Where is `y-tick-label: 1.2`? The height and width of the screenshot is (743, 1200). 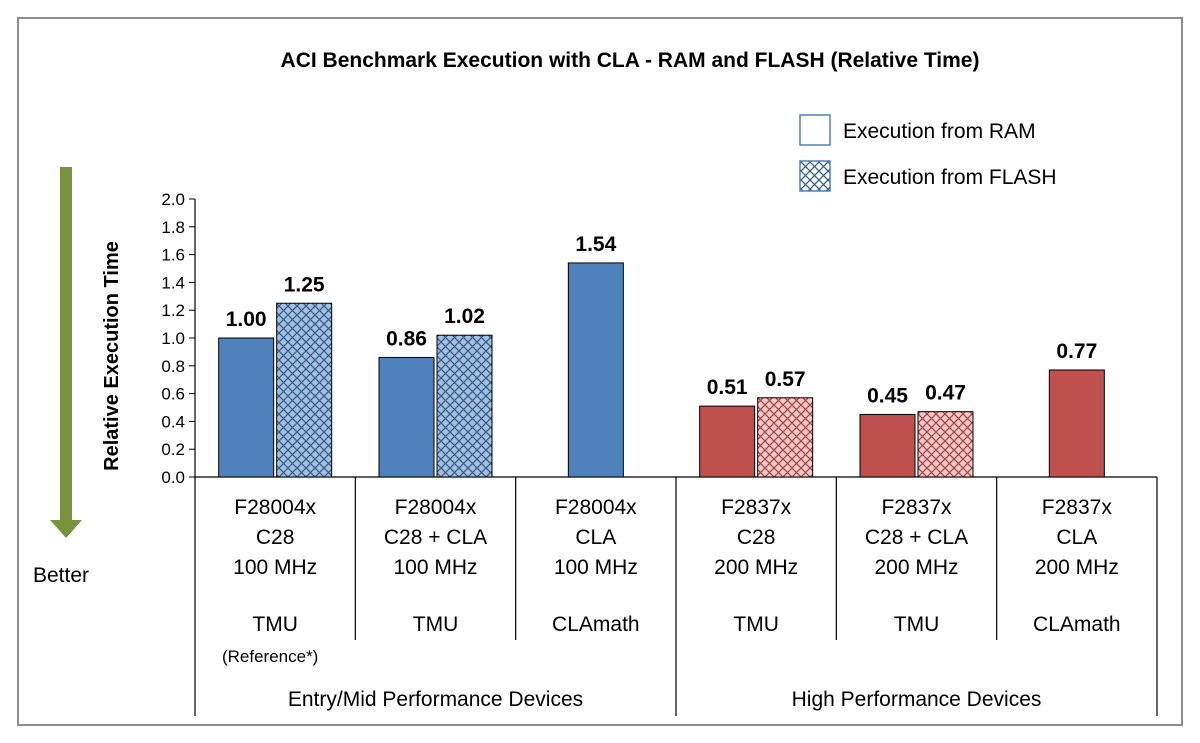
y-tick-label: 1.2 is located at coordinates (173, 310).